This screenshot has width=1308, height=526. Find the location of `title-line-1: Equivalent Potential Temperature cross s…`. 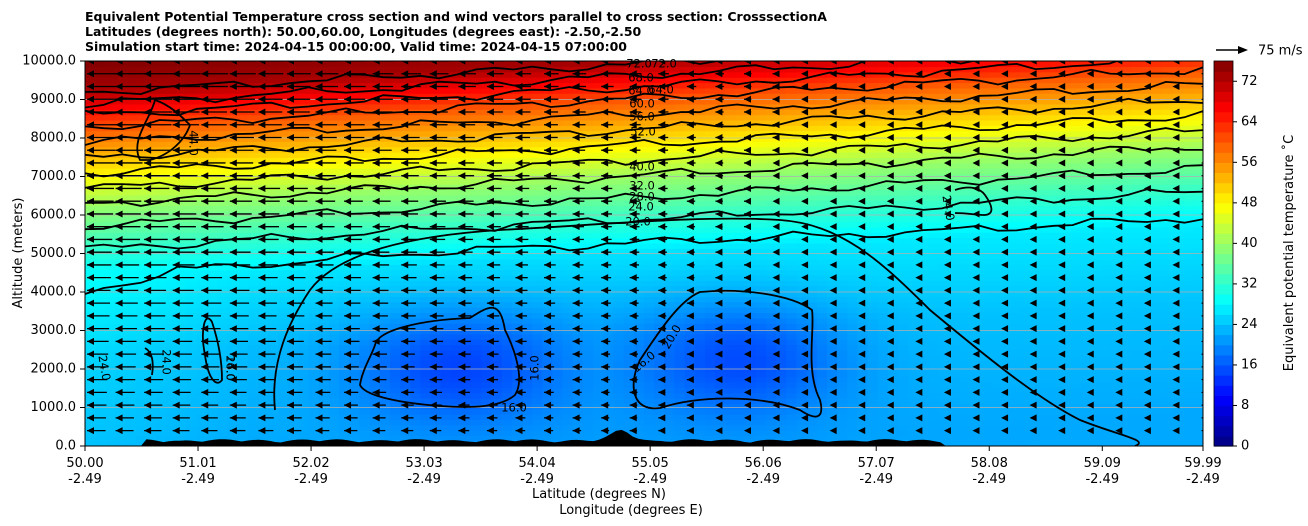

title-line-1: Equivalent Potential Temperature cross s… is located at coordinates (456, 16).